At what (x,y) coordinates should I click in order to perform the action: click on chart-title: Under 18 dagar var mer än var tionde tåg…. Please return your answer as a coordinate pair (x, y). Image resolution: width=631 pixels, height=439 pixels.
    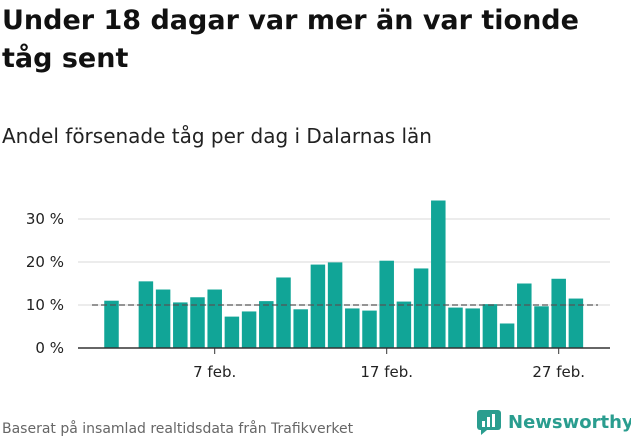
    Looking at the image, I should click on (290, 39).